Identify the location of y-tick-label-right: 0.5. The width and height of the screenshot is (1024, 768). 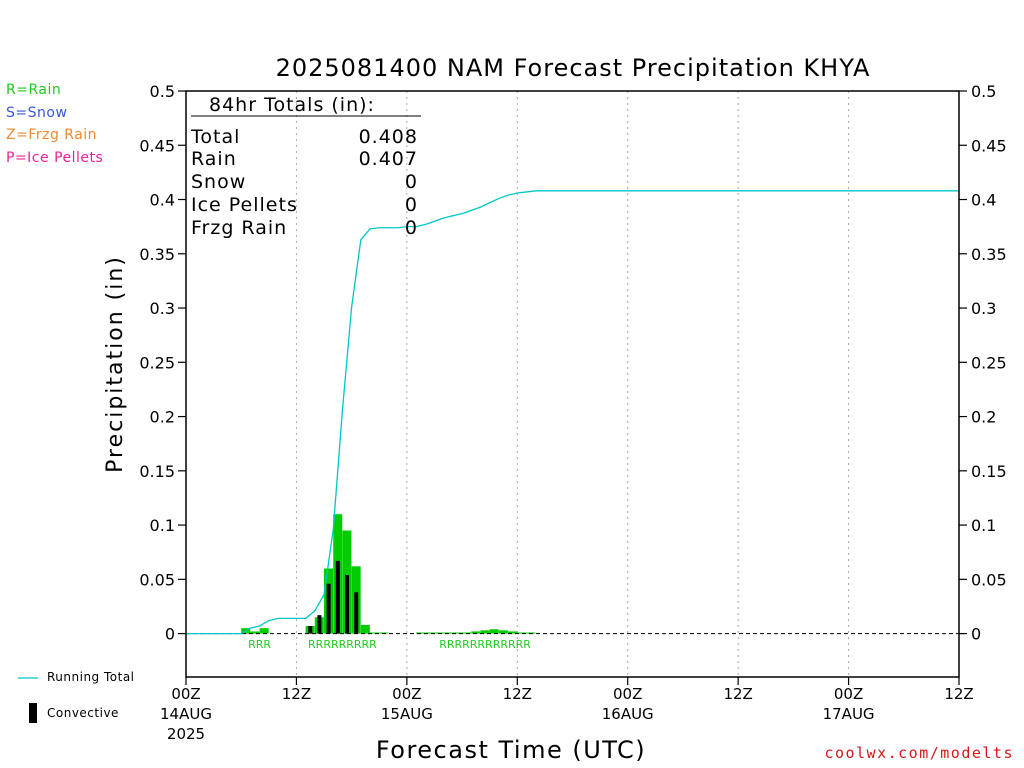
(983, 91).